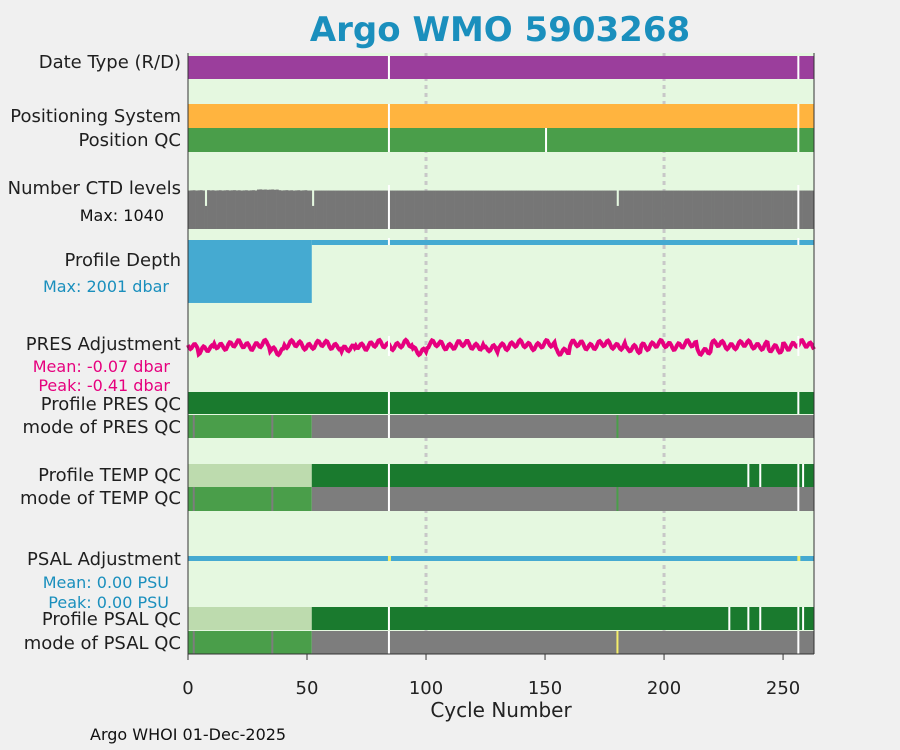 The image size is (900, 750). Describe the element at coordinates (388, 207) in the screenshot. I see `ctd-gap` at that location.